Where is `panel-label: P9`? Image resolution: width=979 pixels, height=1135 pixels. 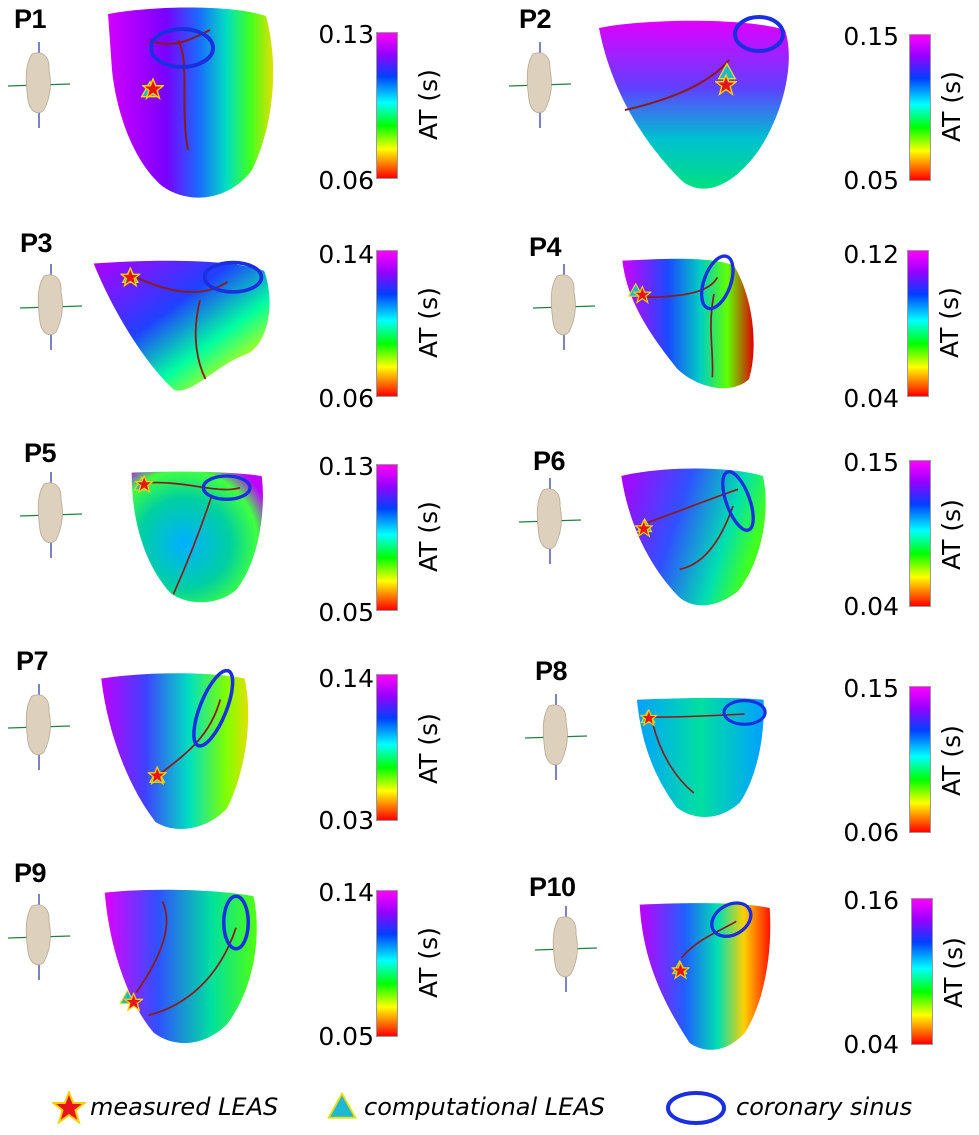
panel-label: P9 is located at coordinates (30, 873).